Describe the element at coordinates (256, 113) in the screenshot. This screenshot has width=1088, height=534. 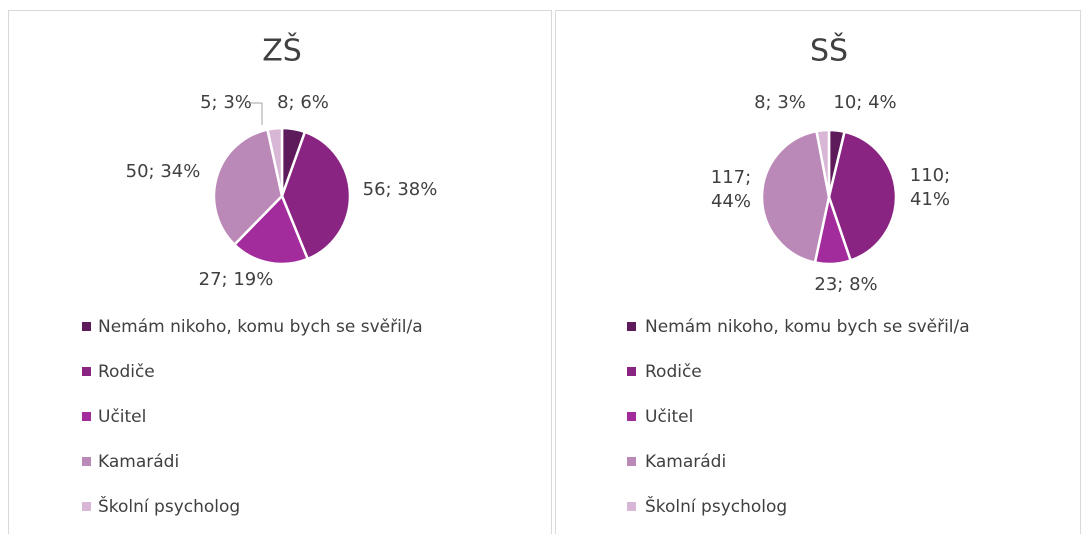
I see `leader-line` at that location.